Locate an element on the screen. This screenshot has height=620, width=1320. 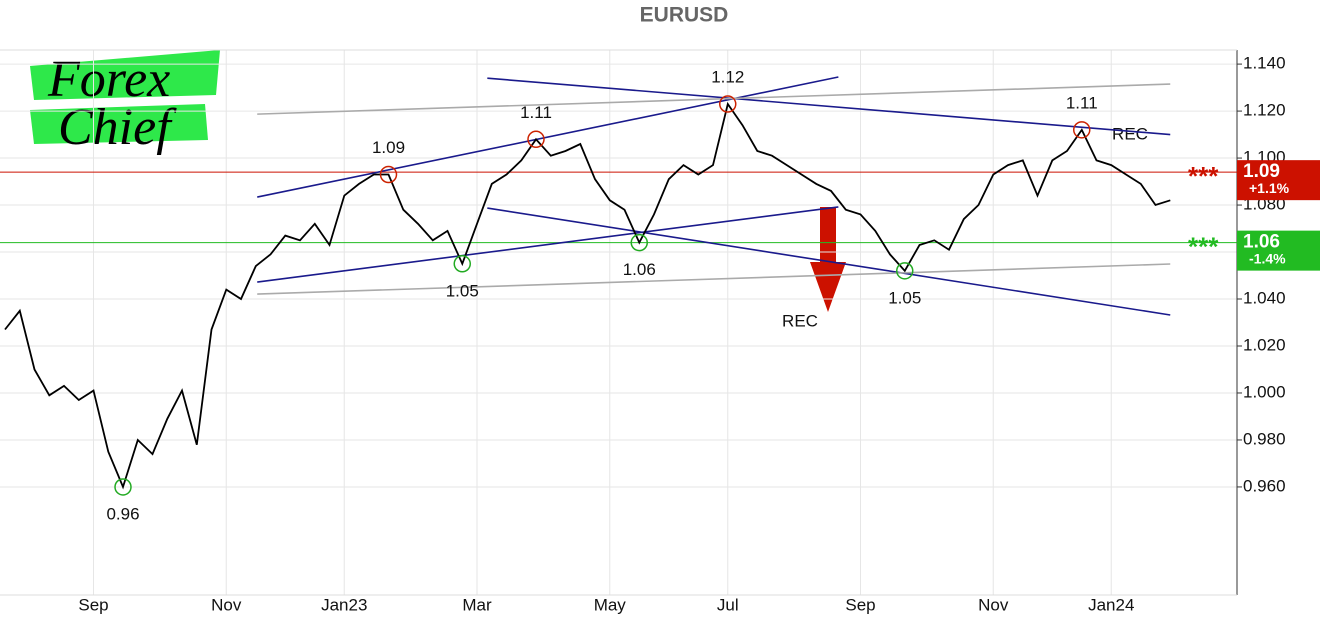
level-label: 1.09 is located at coordinates (1261, 171).